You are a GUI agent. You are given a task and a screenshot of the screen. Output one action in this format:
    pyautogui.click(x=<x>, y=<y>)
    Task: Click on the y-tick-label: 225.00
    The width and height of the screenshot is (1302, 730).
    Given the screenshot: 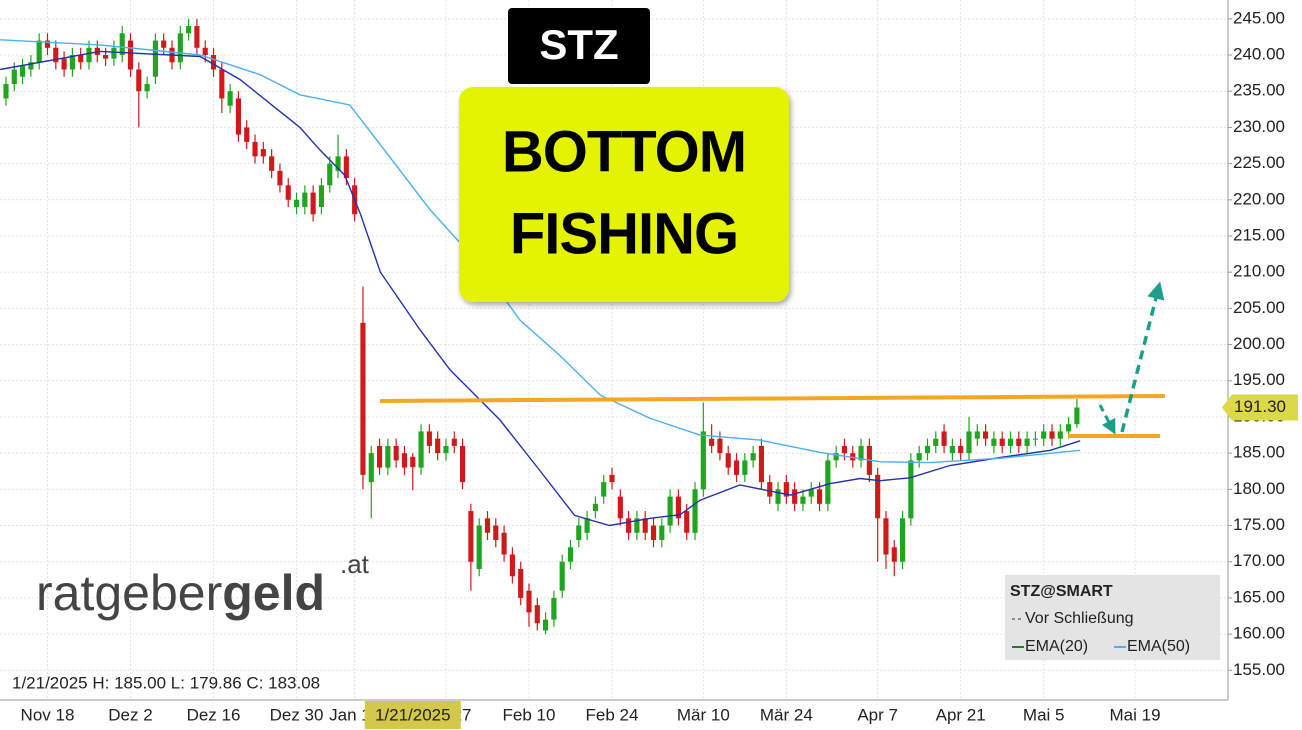 What is the action you would take?
    pyautogui.click(x=1259, y=162)
    